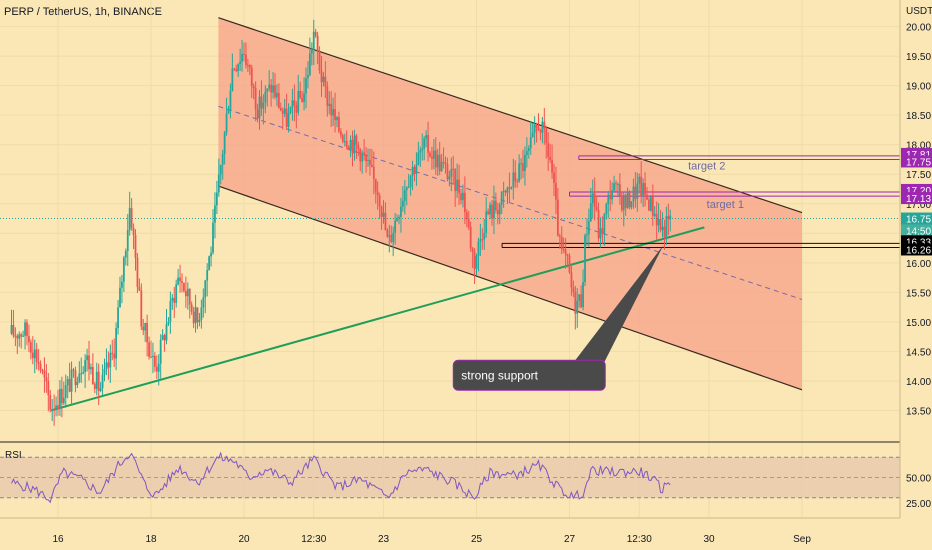 The height and width of the screenshot is (550, 932). What do you see at coordinates (341, 477) in the screenshot?
I see `rsi-line` at bounding box center [341, 477].